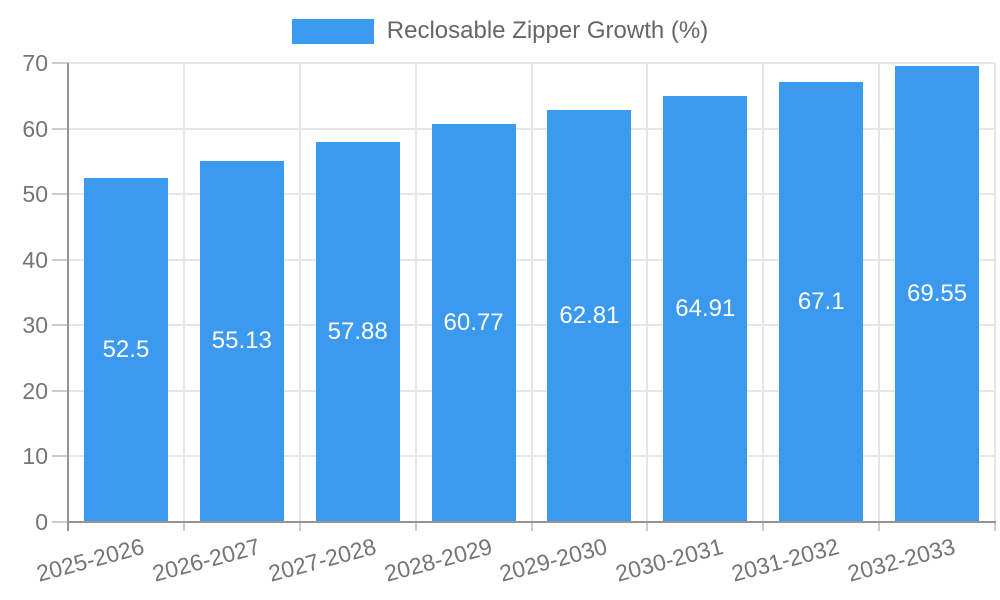 This screenshot has width=1000, height=600. I want to click on x-axis-label: 2032-2033, so click(901, 560).